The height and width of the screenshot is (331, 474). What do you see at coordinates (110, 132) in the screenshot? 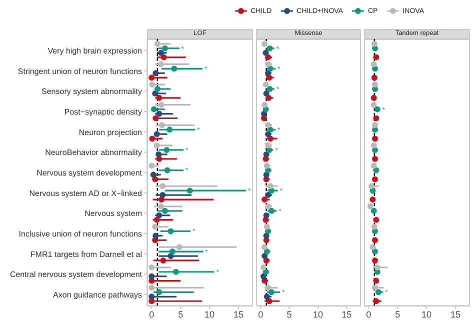
I see `y-tick-label: Neuron projection` at bounding box center [110, 132].